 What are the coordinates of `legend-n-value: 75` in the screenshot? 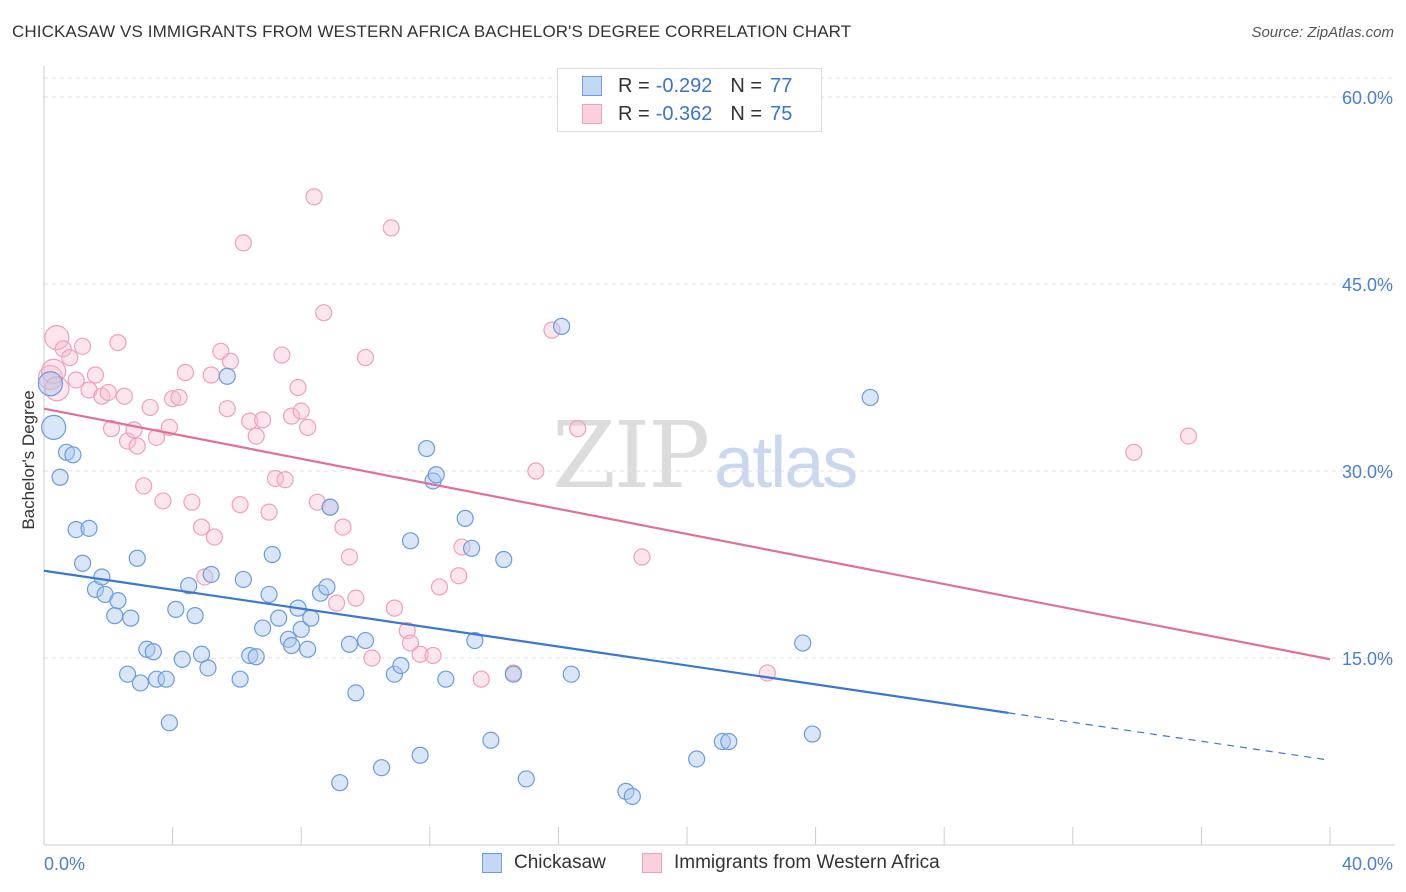 It's located at (781, 113).